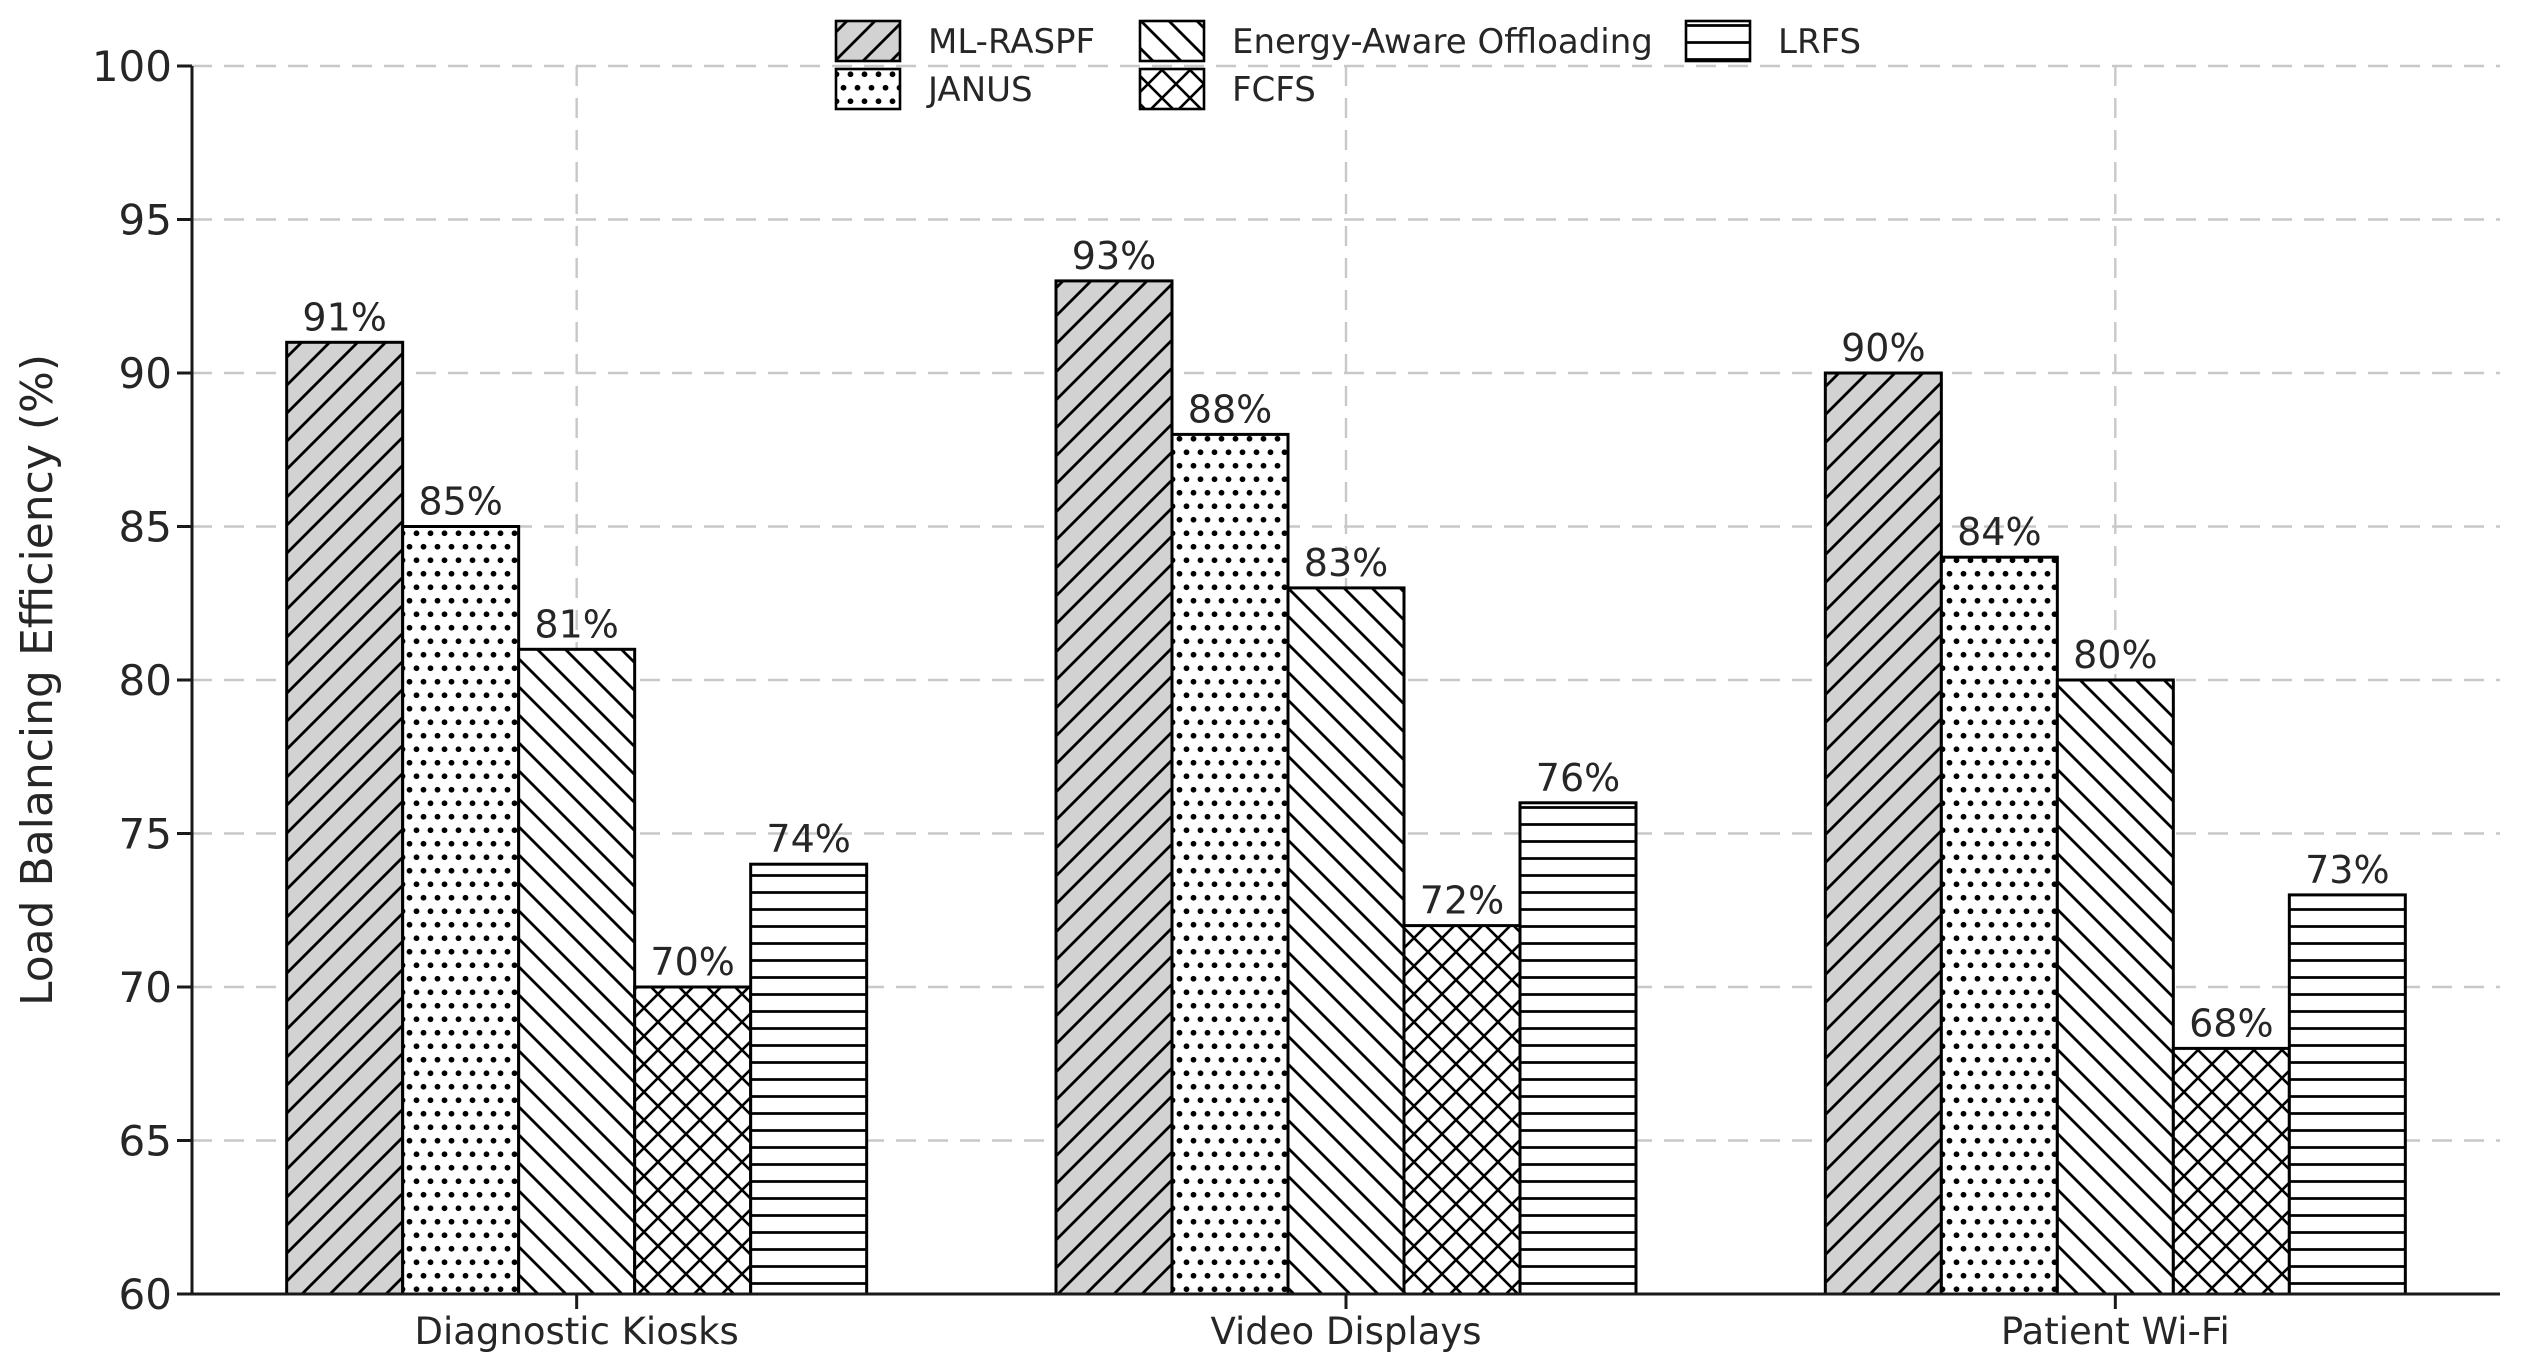  What do you see at coordinates (1345, 1331) in the screenshot?
I see `x-tick-label: Video Displays` at bounding box center [1345, 1331].